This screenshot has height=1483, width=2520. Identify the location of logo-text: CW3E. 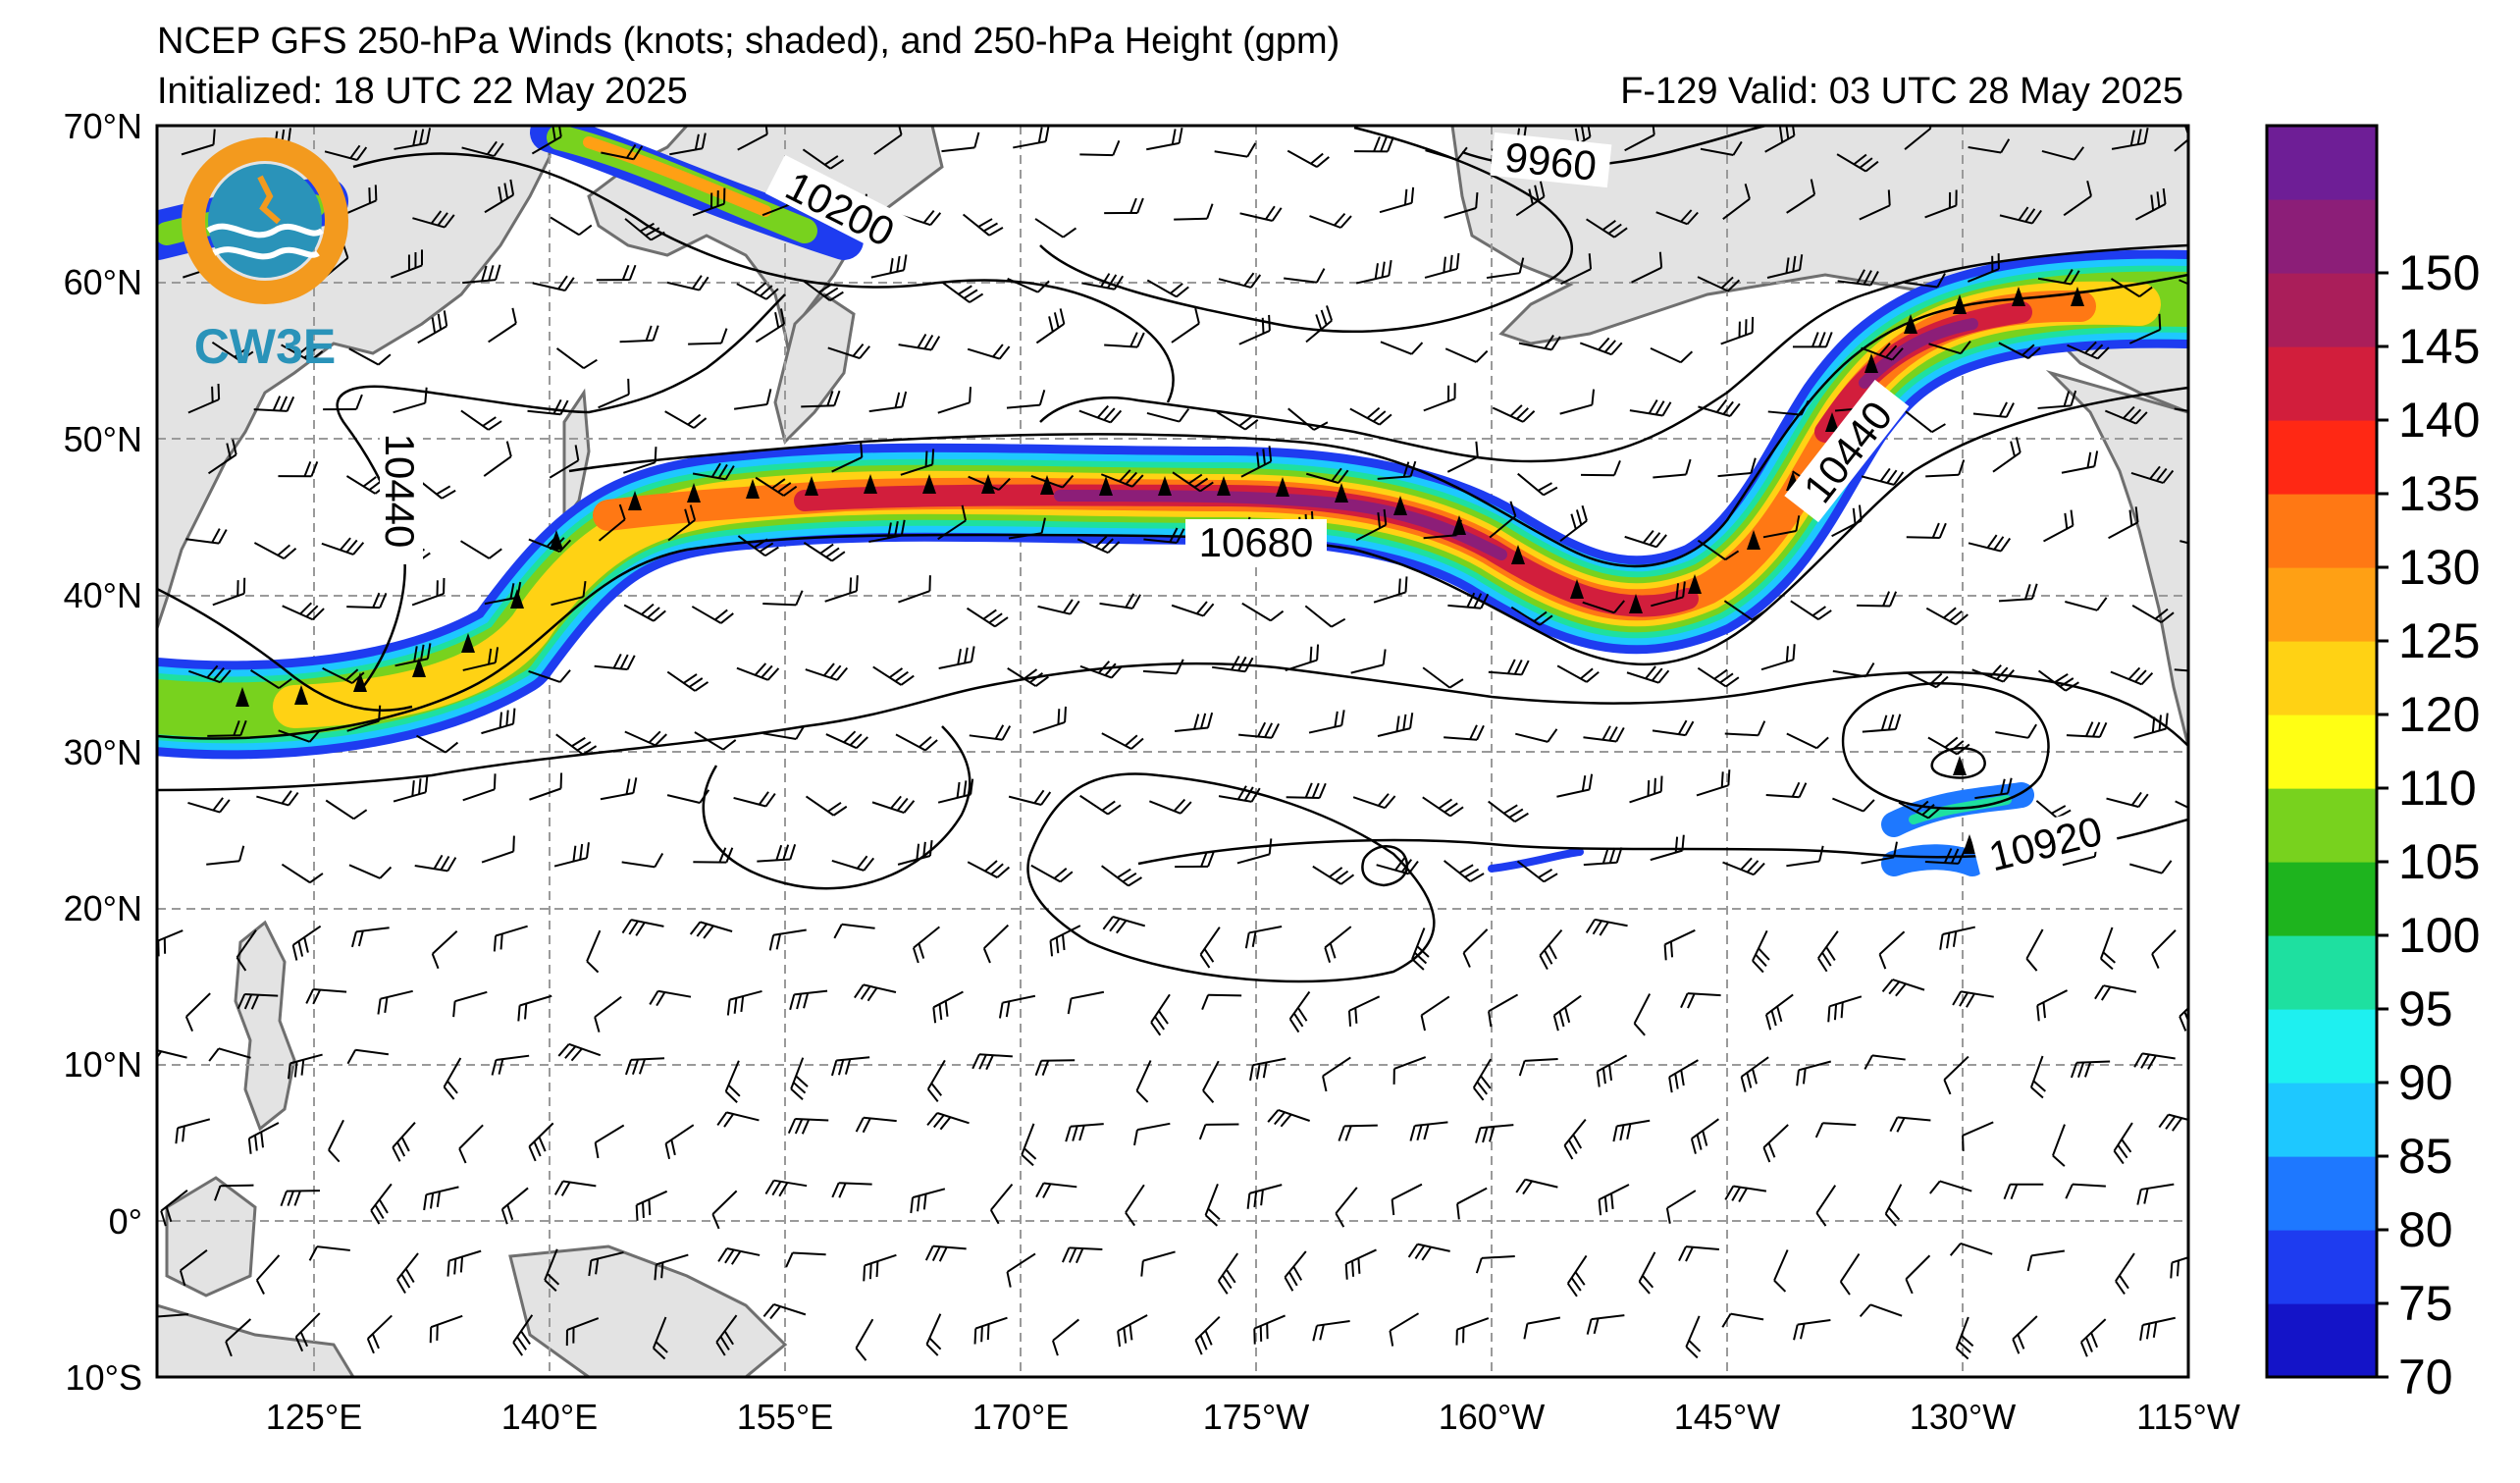
(265, 346).